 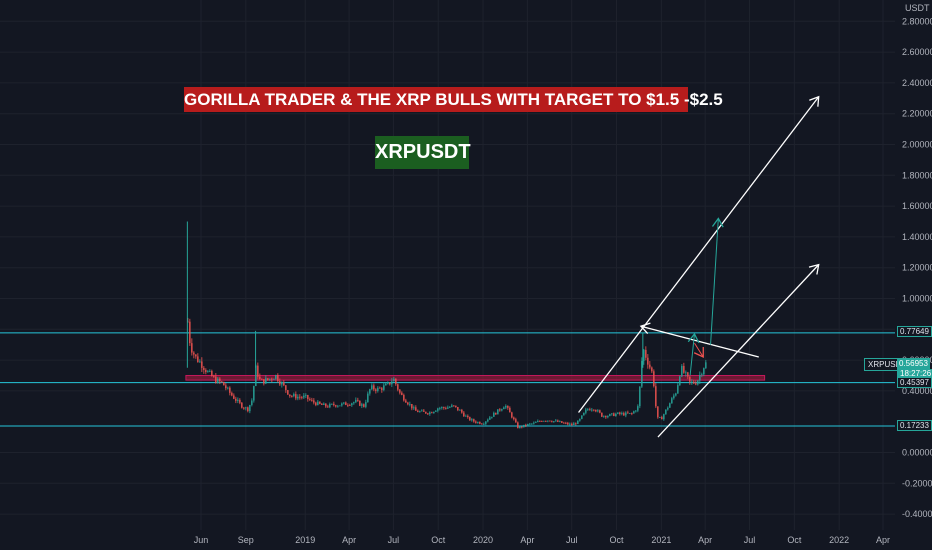 What do you see at coordinates (423, 152) in the screenshot?
I see `symbol-banner: XRPUSDT` at bounding box center [423, 152].